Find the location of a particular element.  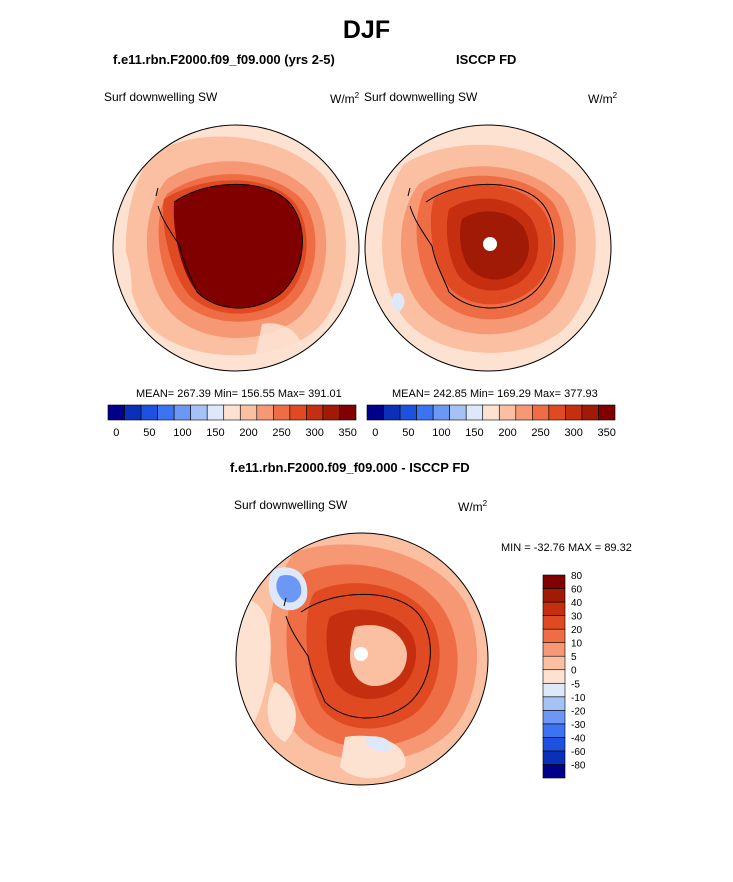

panel2-units: W/m2 is located at coordinates (603, 99).